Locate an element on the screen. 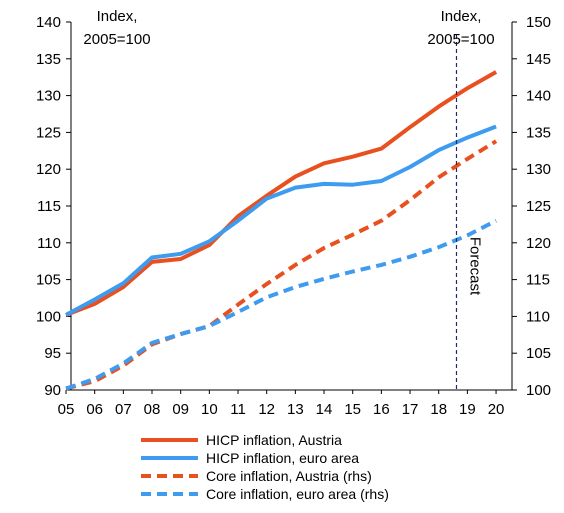 The width and height of the screenshot is (564, 513). x-tick-label: 10 is located at coordinates (209, 409).